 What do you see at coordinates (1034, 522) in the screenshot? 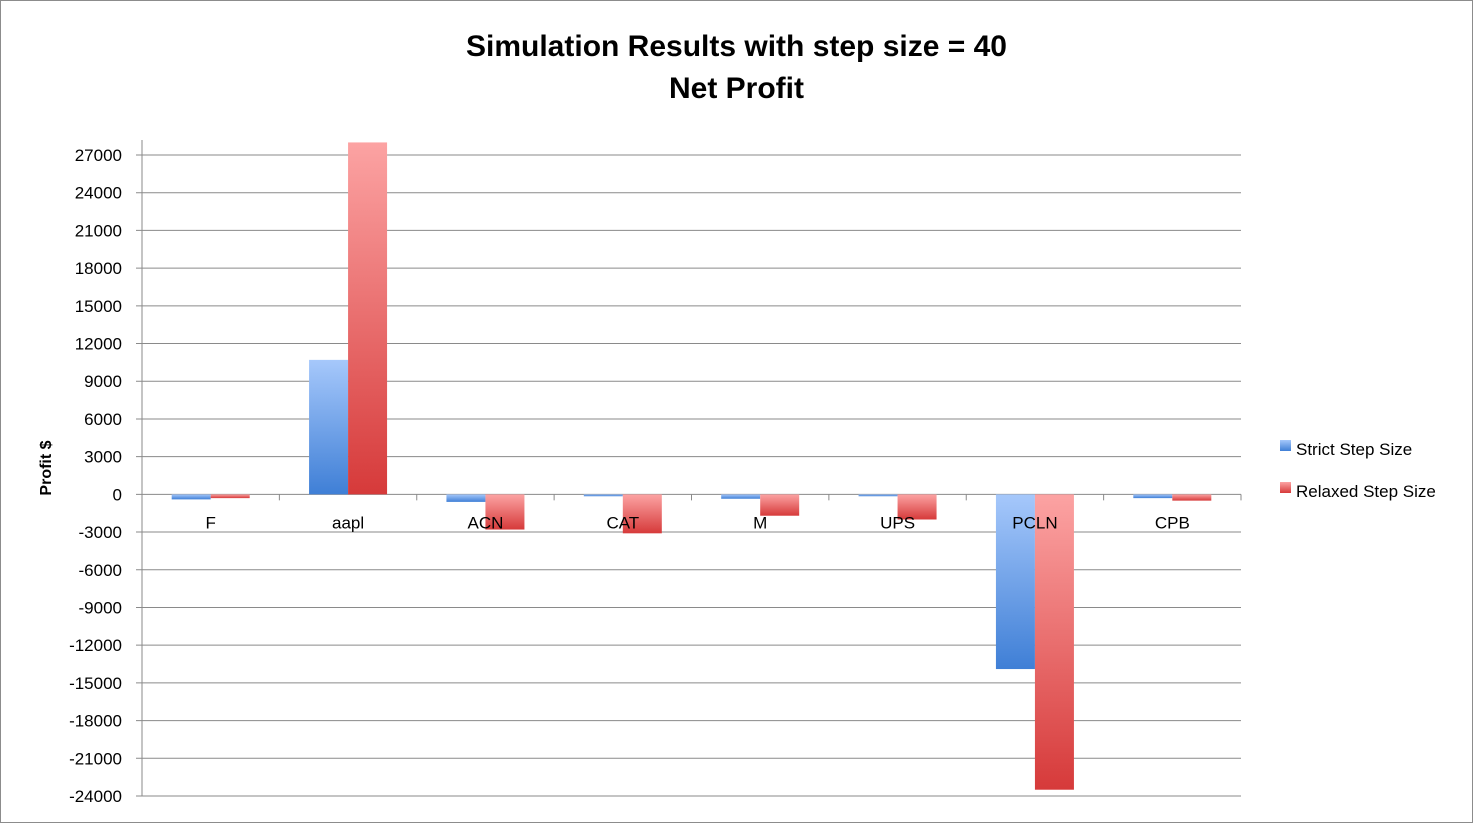
I see `x-category-label: PCLN` at bounding box center [1034, 522].